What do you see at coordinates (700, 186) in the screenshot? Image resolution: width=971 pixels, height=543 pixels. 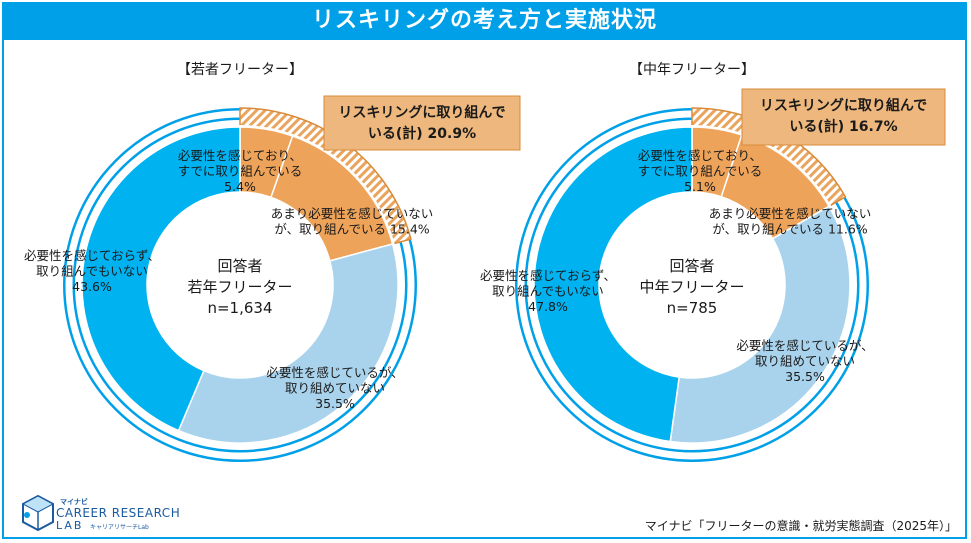 I see `chart1-slice-label-0-line-2: 5.1%` at bounding box center [700, 186].